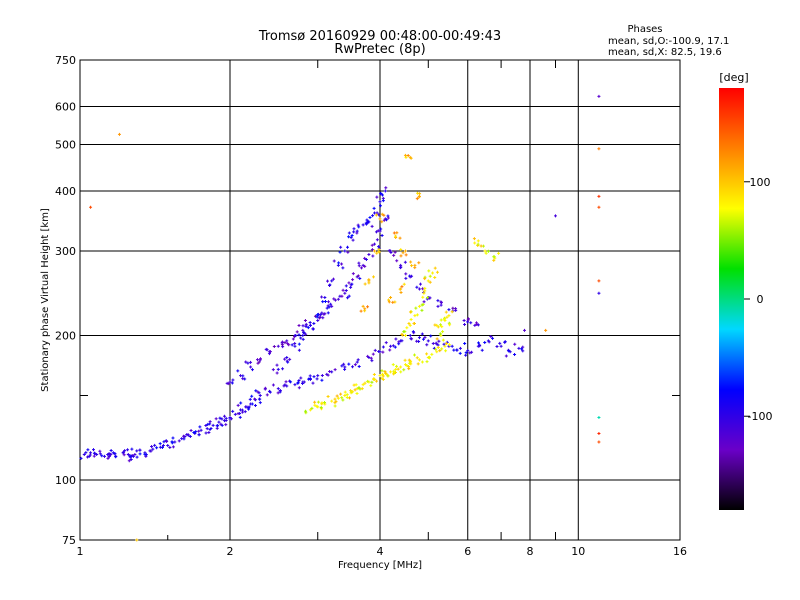 The image size is (800, 600). I want to click on y-tick-label: 500, so click(65, 145).